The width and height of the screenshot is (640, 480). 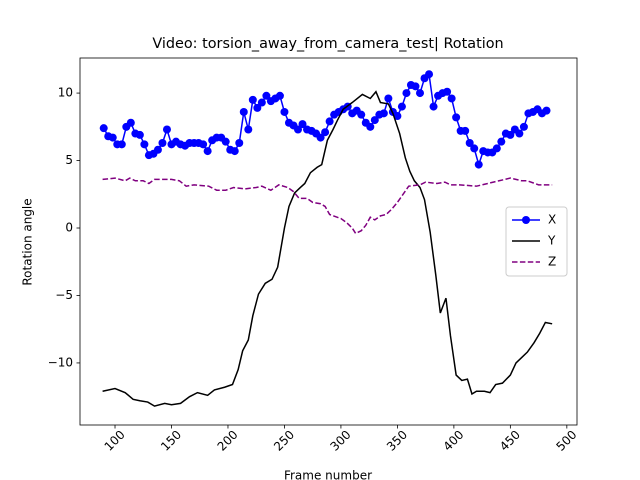 What do you see at coordinates (65, 93) in the screenshot?
I see `y-tick-label: 10` at bounding box center [65, 93].